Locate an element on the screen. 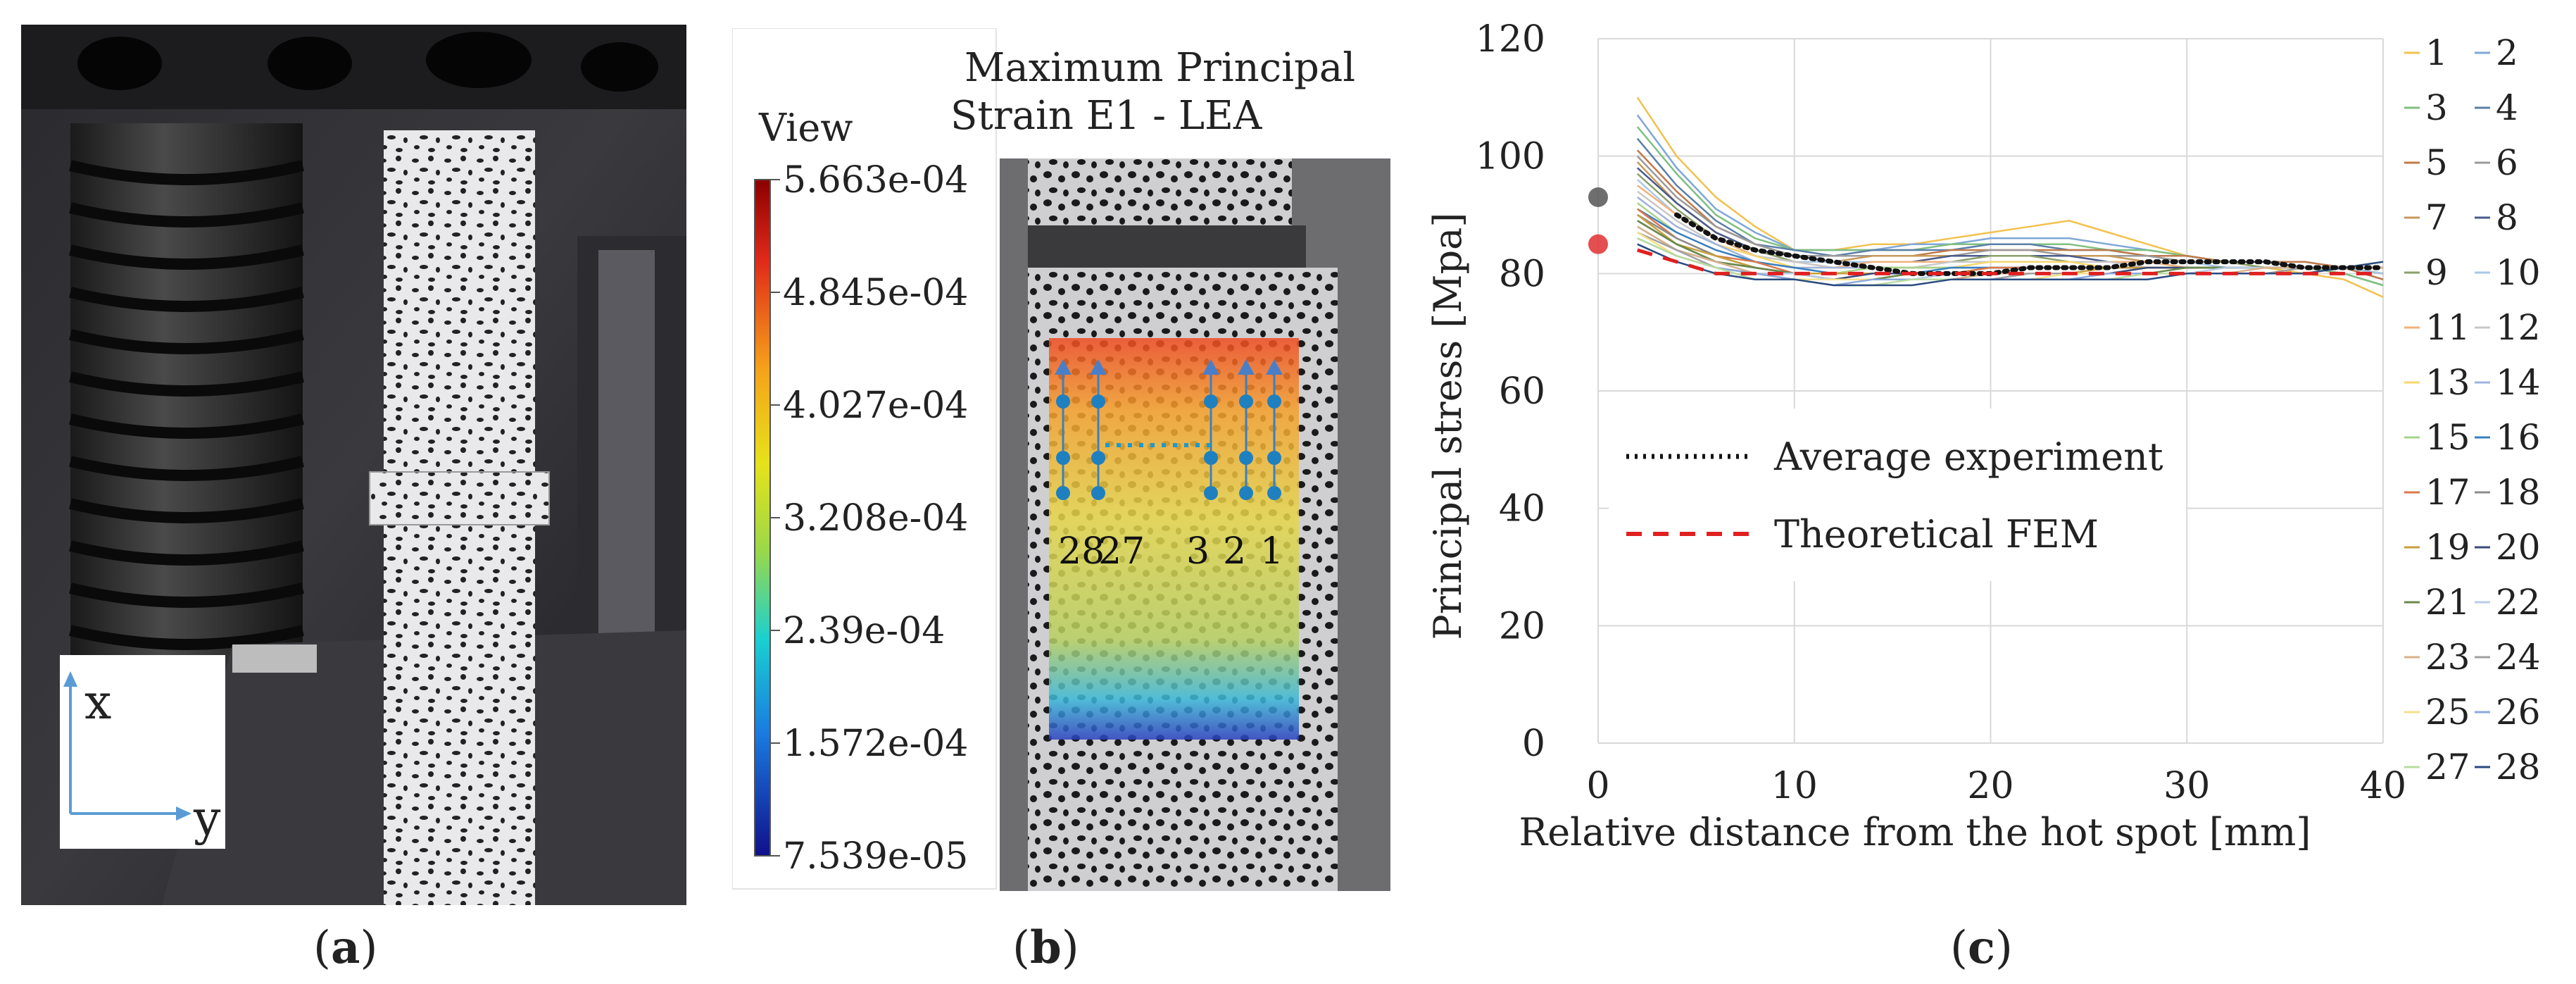 The image size is (2576, 984). y-tick-label: 120 is located at coordinates (1510, 39).